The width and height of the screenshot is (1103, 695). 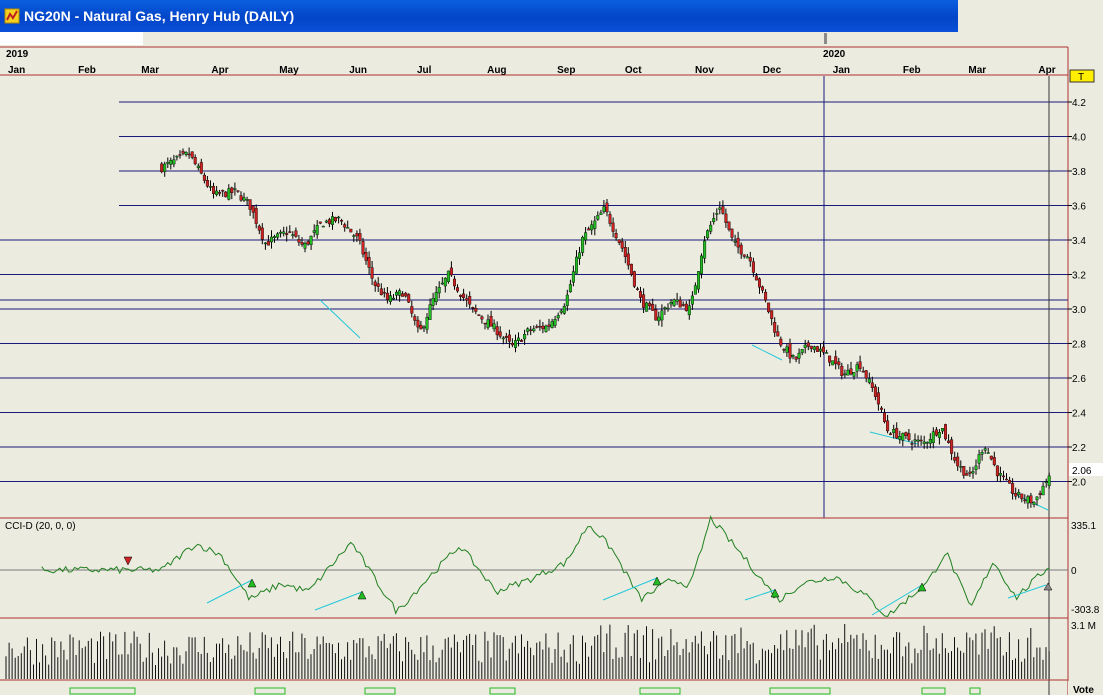 I want to click on cci-tick-zero: 0, so click(x=1074, y=571).